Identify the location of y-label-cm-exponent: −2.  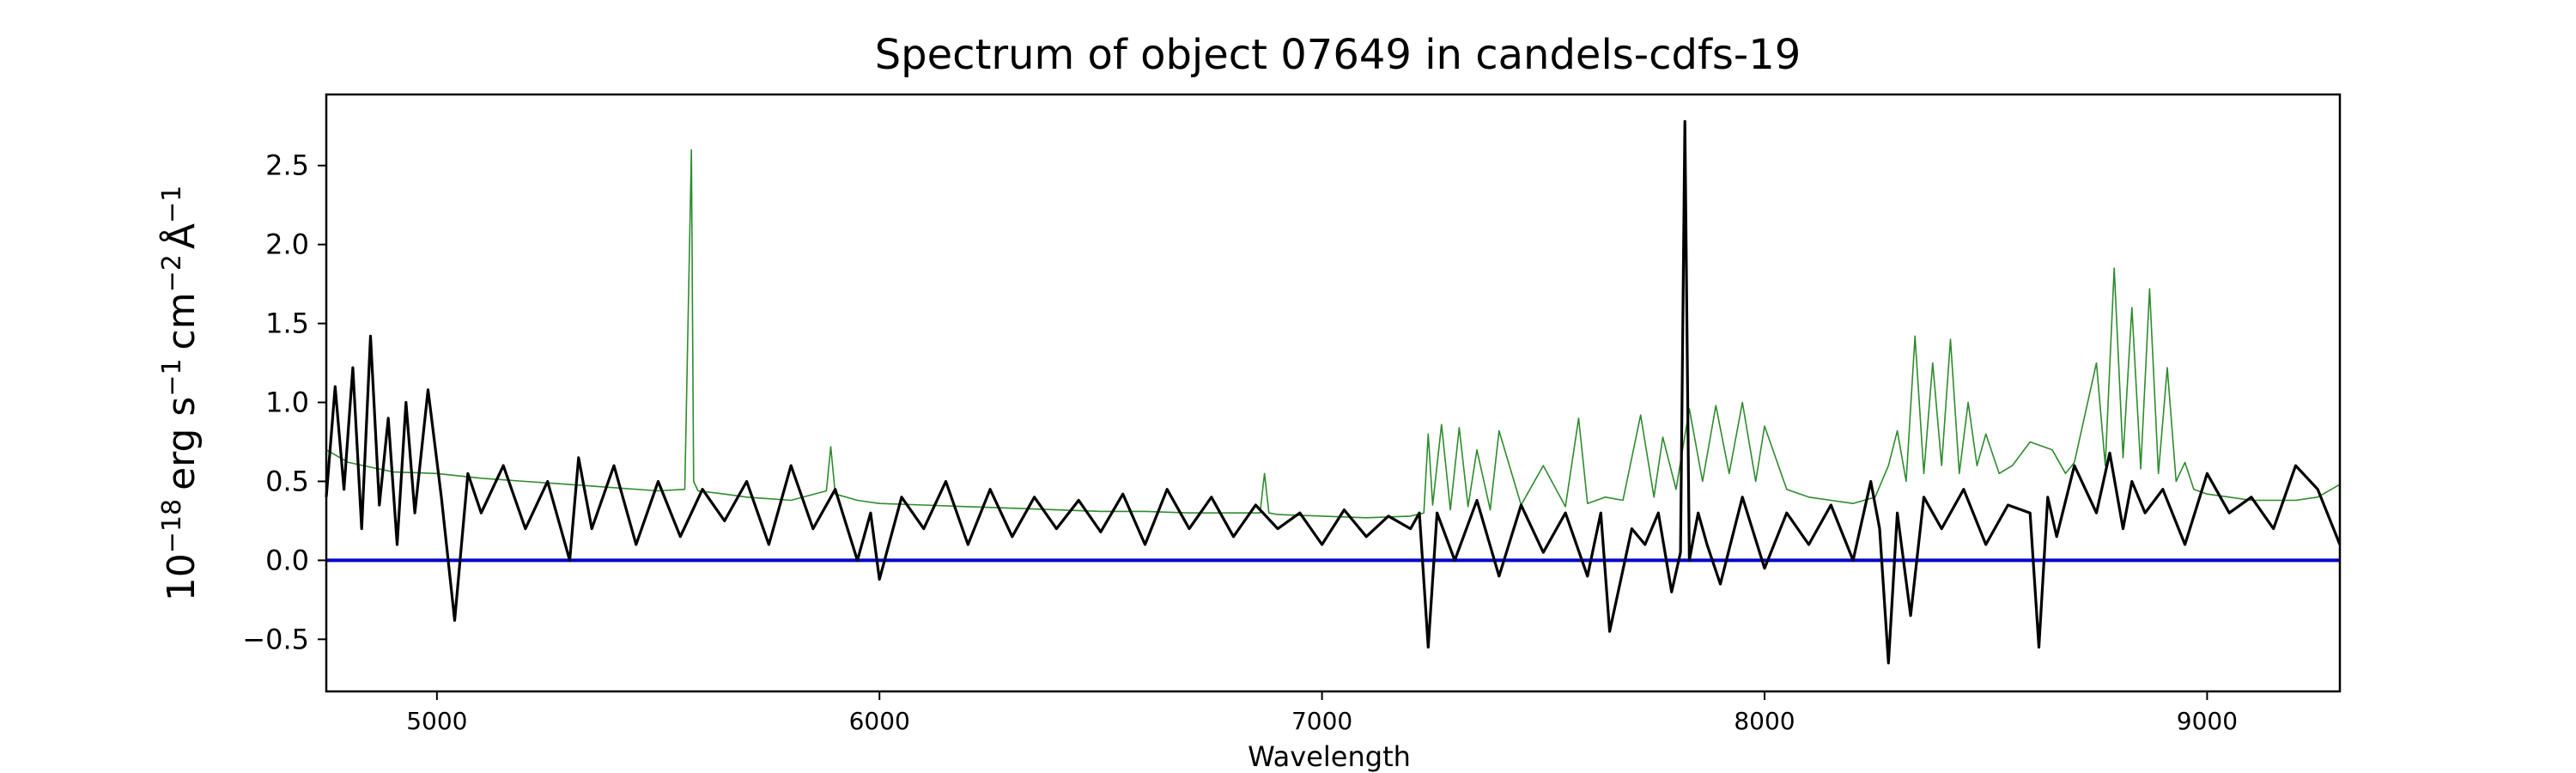
(172, 273).